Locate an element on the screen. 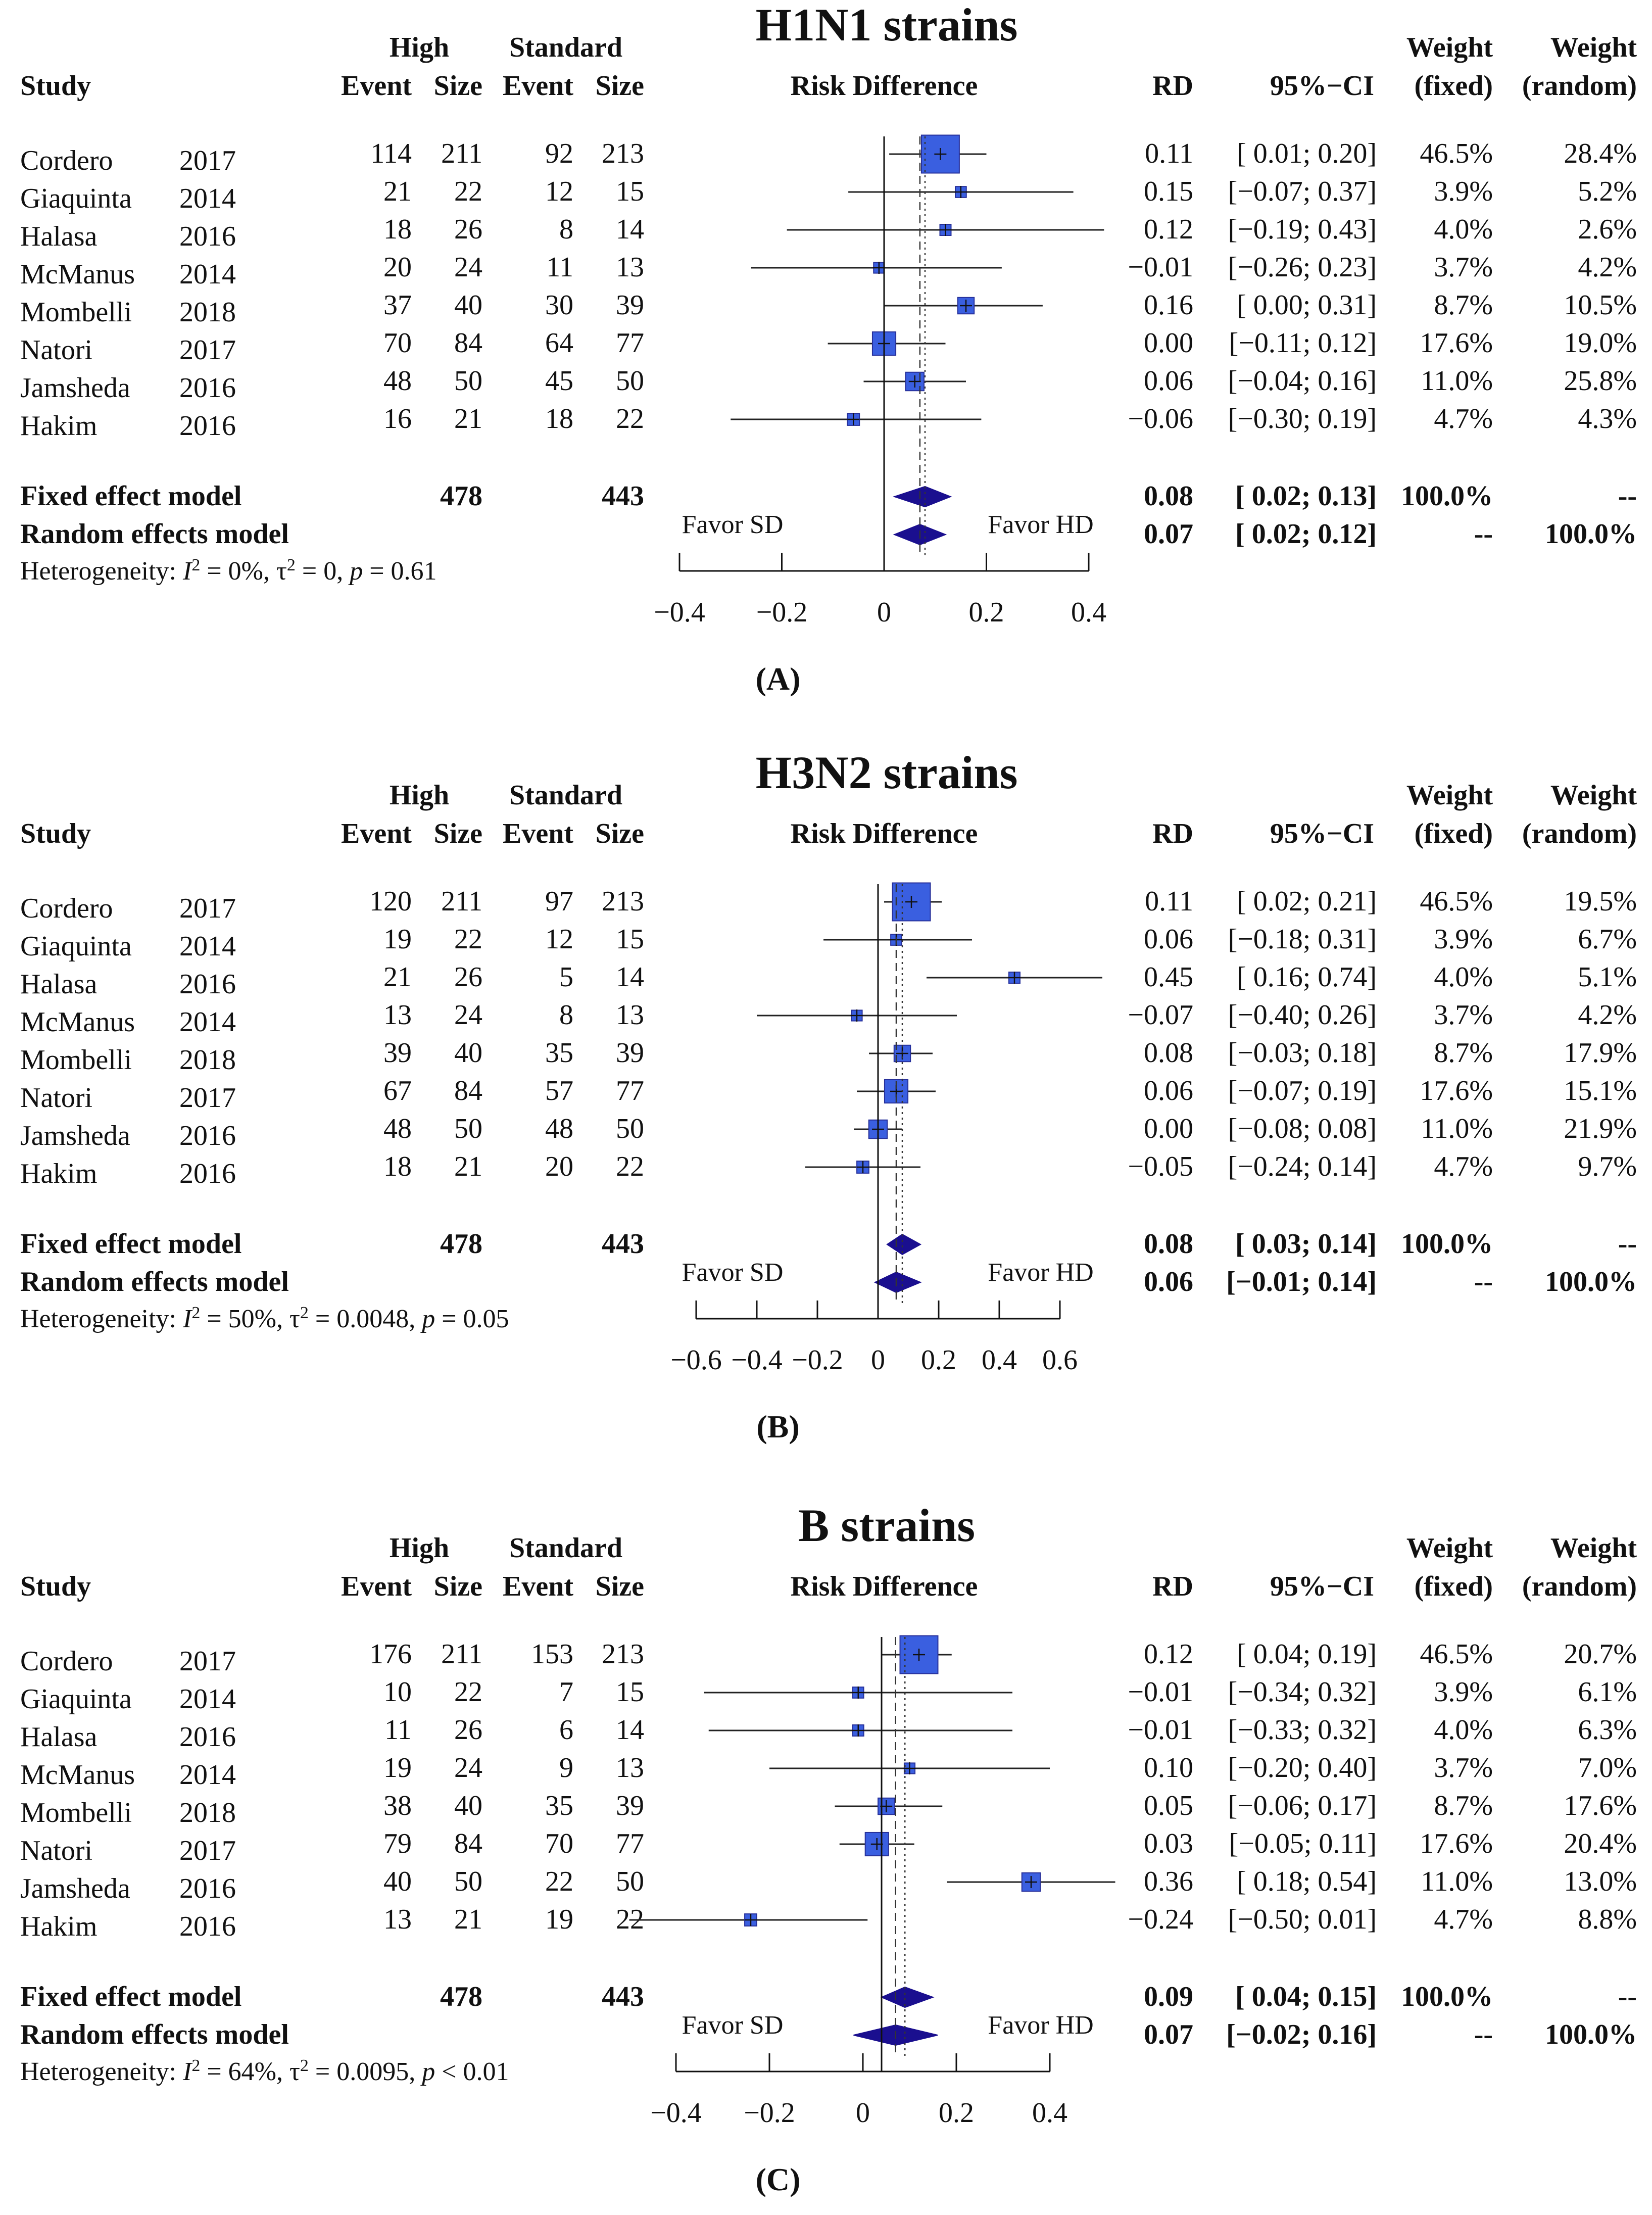  favor-left-label: Favor SD is located at coordinates (733, 524).